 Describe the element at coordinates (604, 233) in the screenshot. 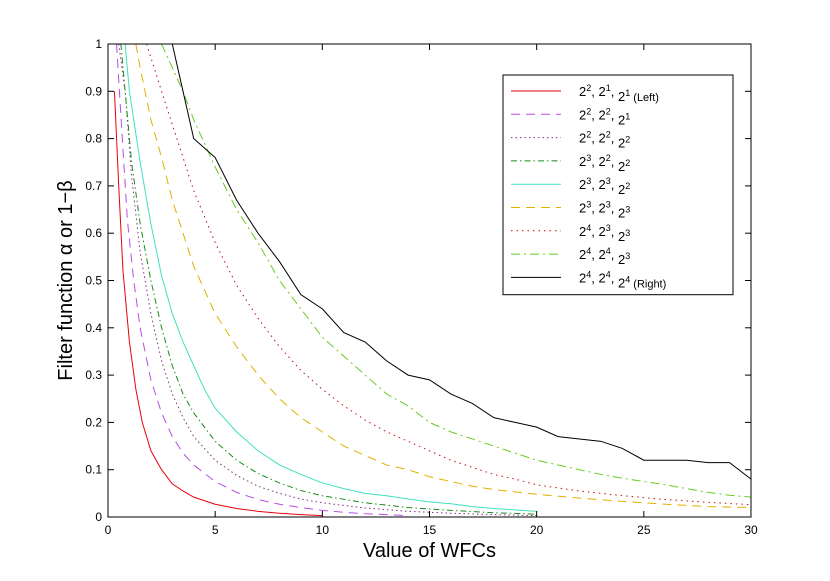

I see `legend-entry-7: 24, 23, 23` at that location.